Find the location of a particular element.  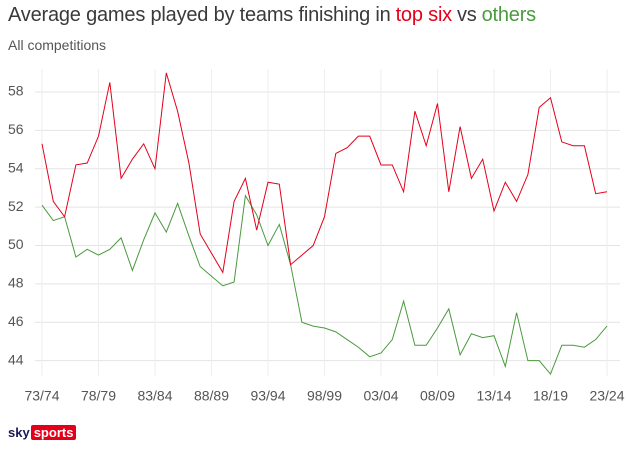

x-tick-label: 83/84 is located at coordinates (154, 396).